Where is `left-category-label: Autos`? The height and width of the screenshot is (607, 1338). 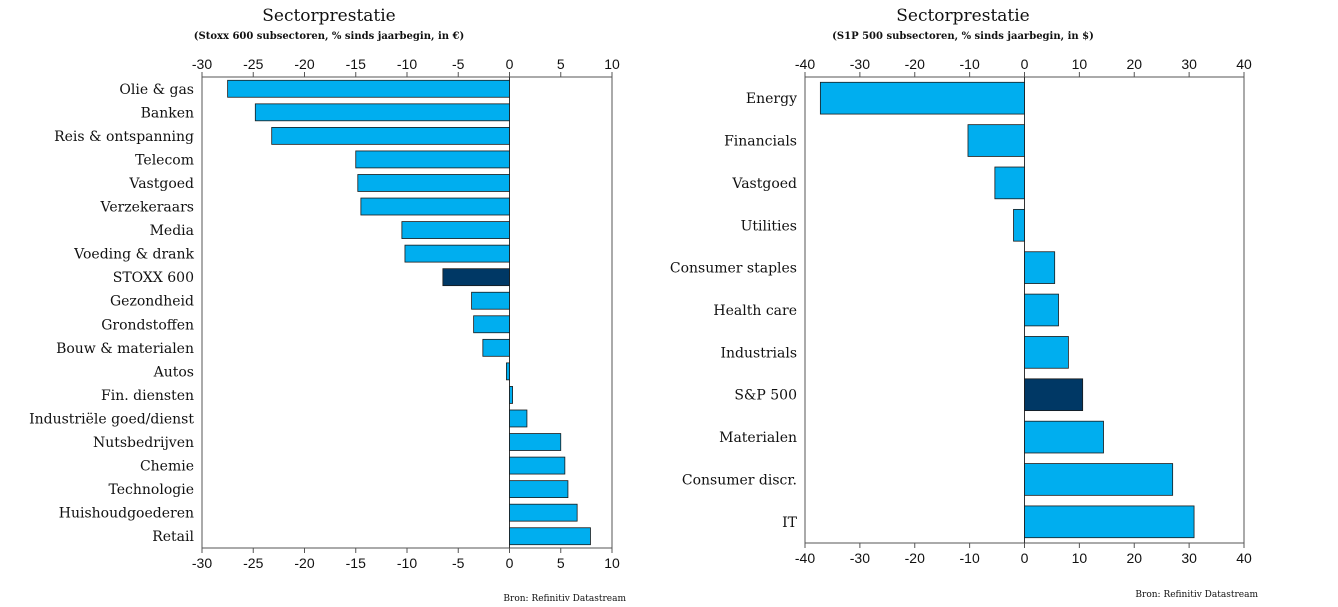
left-category-label: Autos is located at coordinates (173, 372).